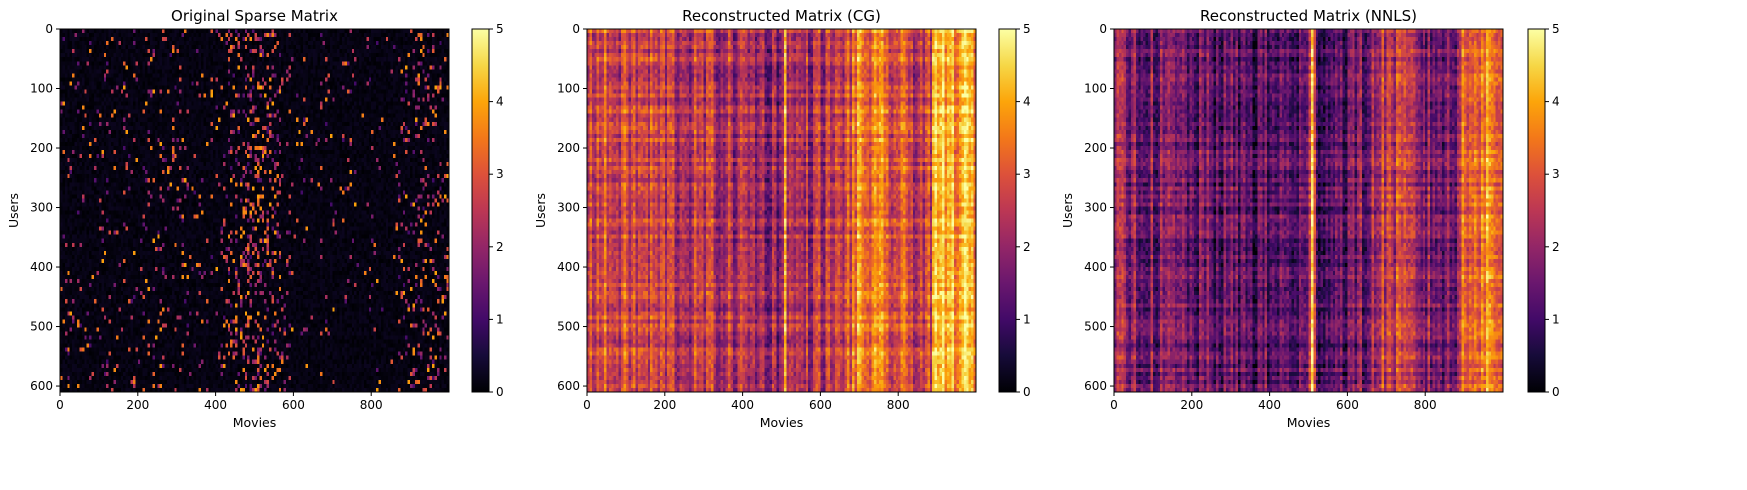 The height and width of the screenshot is (490, 1747). Describe the element at coordinates (781, 16) in the screenshot. I see `chart-title: Reconstructed Matrix (CG)` at that location.